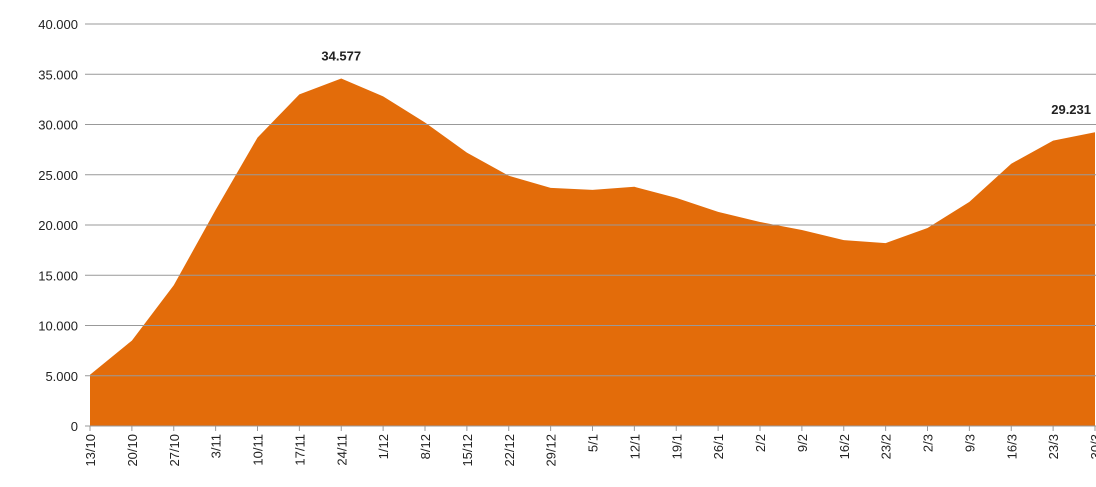 This screenshot has height=487, width=1096. I want to click on y-tick-label: 15.000, so click(58, 275).